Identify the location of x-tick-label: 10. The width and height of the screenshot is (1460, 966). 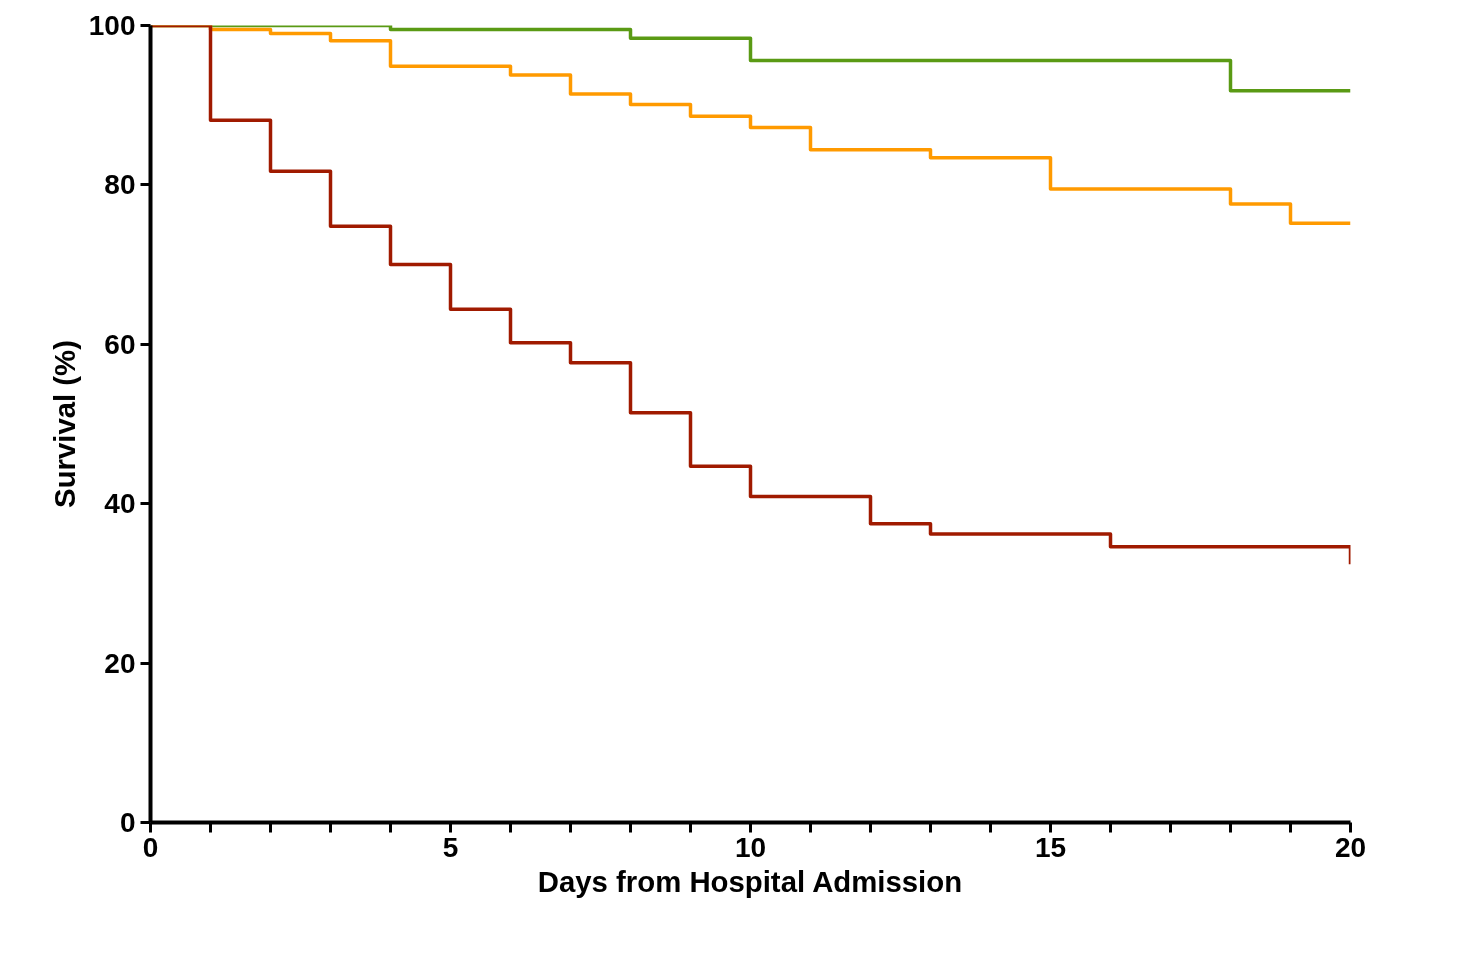
(750, 847).